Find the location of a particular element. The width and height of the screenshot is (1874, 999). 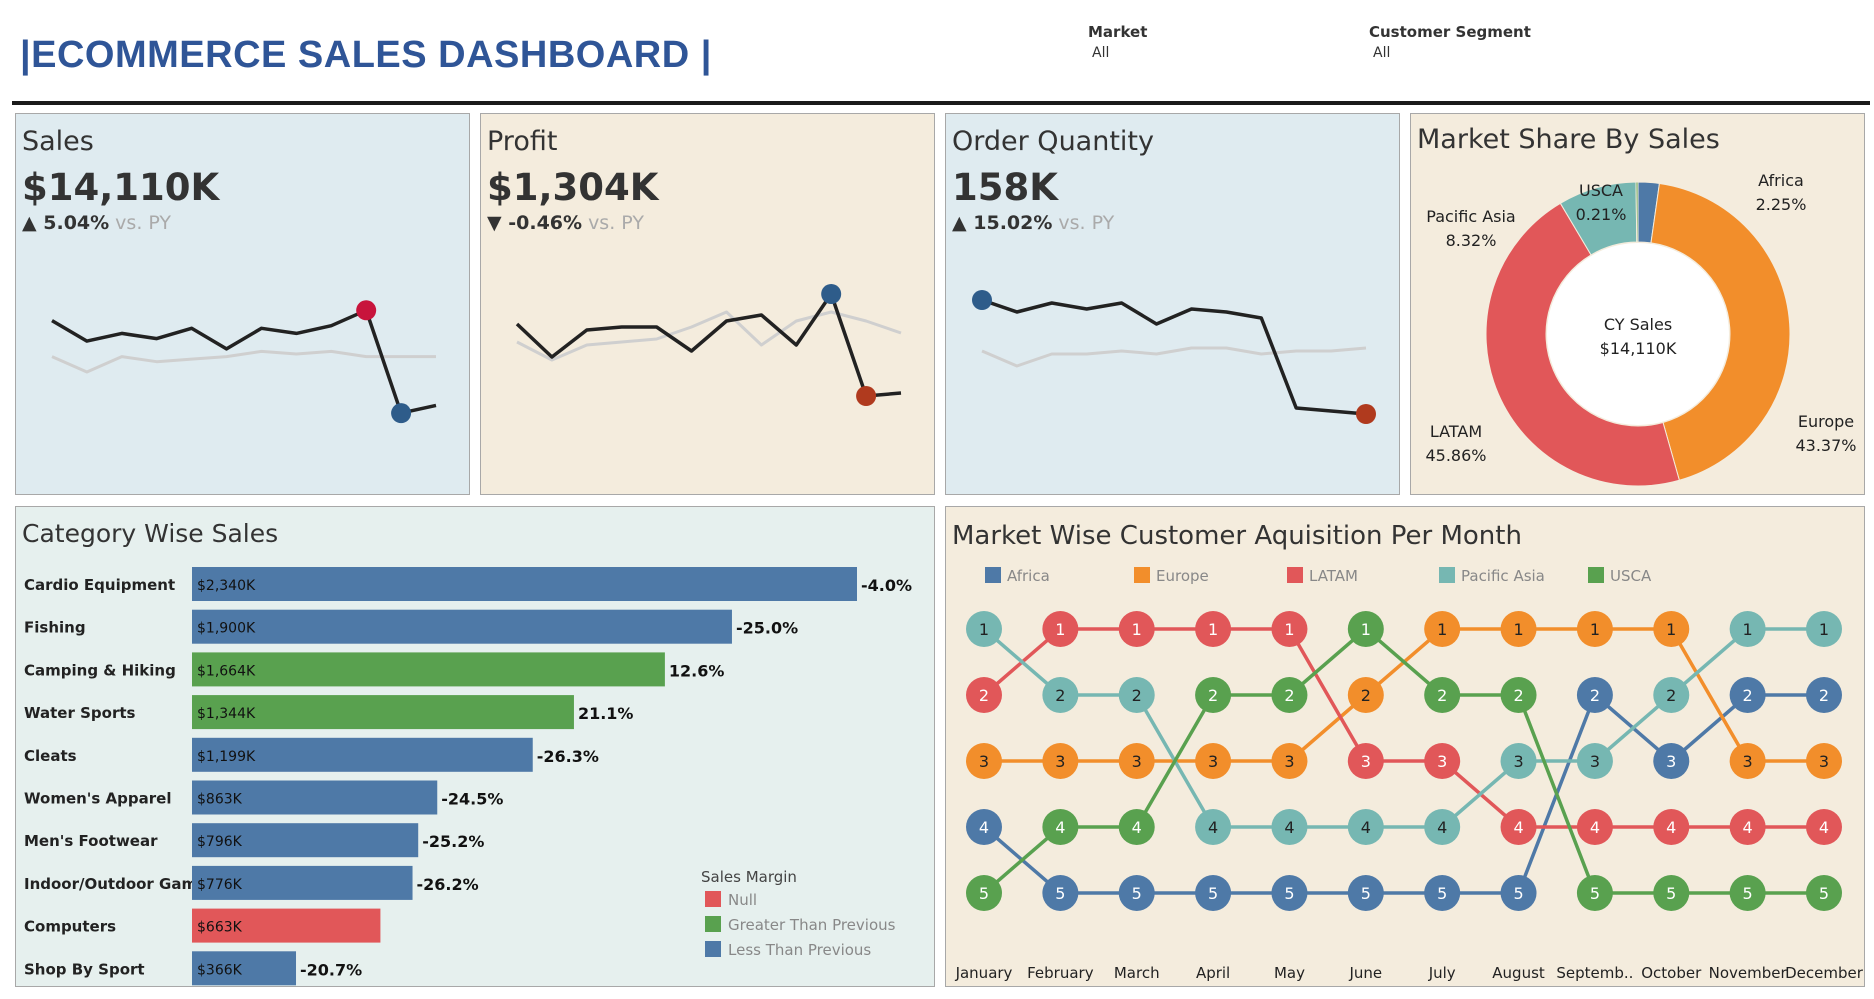

bar-change-label: -25.0% is located at coordinates (767, 628).